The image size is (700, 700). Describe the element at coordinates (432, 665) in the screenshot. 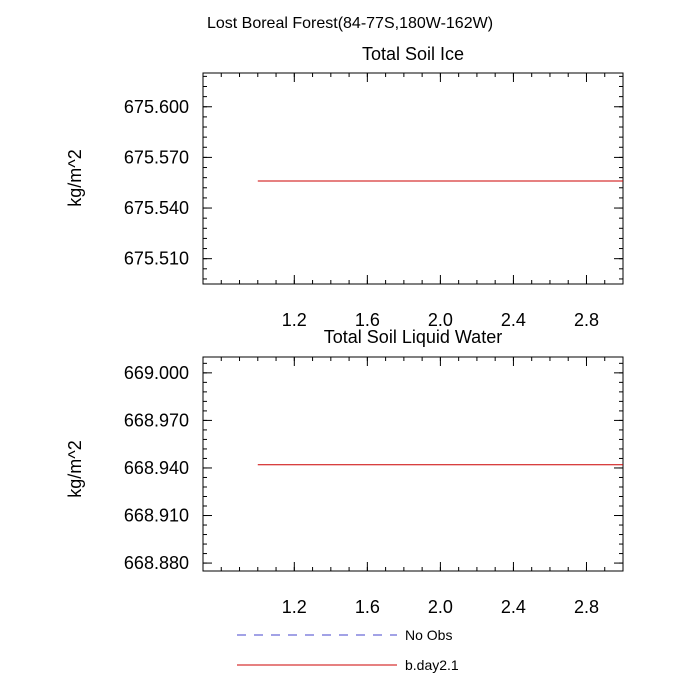

I see `legend-label-b-day2-1: b.day2.1` at that location.